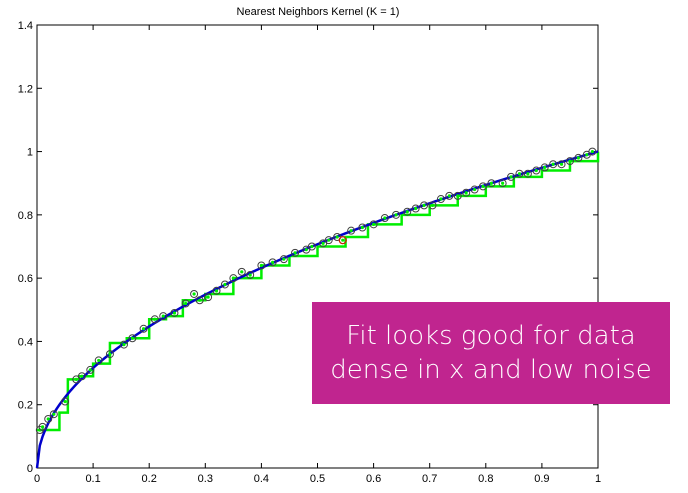 Image resolution: width=688 pixels, height=493 pixels. Describe the element at coordinates (373, 479) in the screenshot. I see `x-tick-label: 0.6` at that location.